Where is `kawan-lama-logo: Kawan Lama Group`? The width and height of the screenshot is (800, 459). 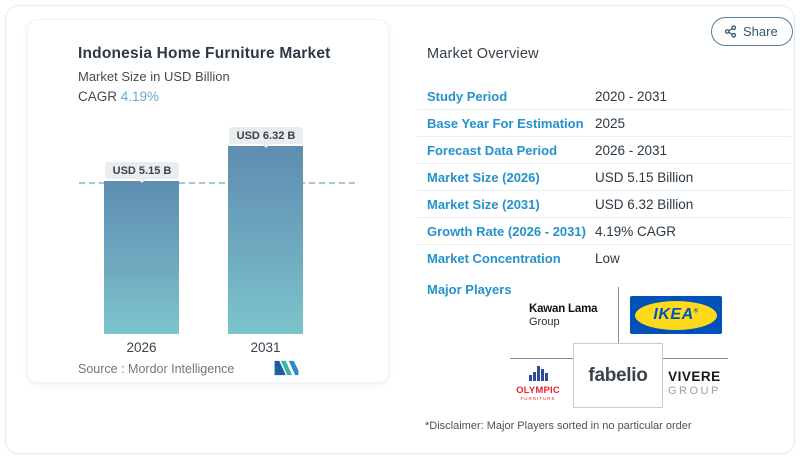 kawan-lama-logo: Kawan Lama Group is located at coordinates (563, 316).